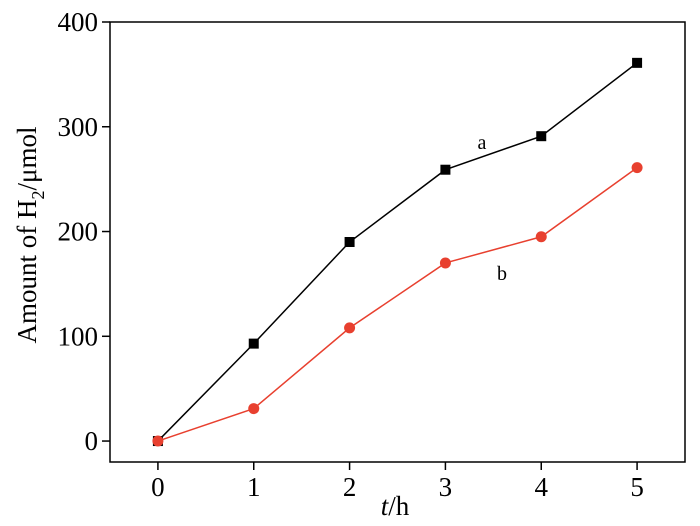 The height and width of the screenshot is (526, 700). I want to click on x-tick-label: 4, so click(542, 487).